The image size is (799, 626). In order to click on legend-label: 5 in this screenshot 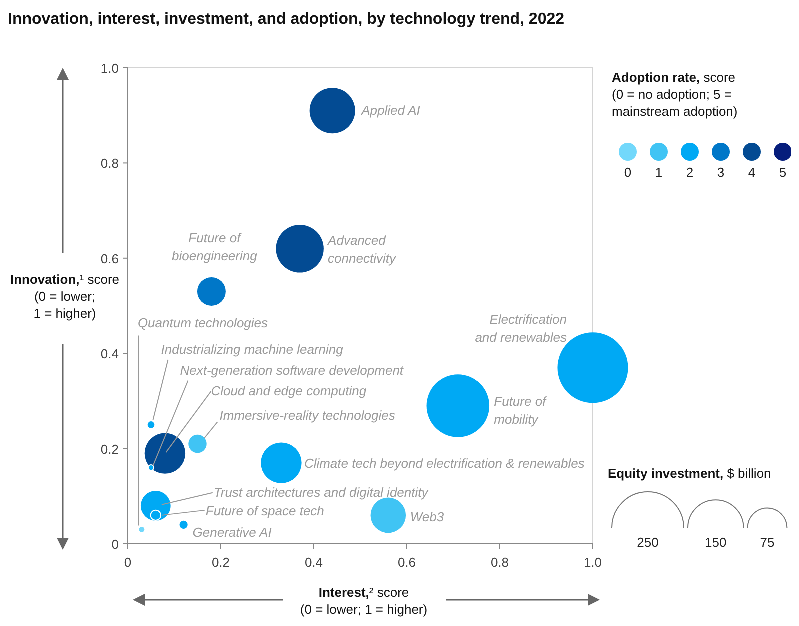, I will do `click(783, 172)`.